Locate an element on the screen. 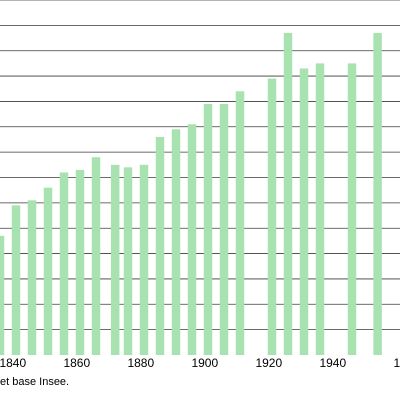  x-tick-label: 1900 is located at coordinates (204, 363).